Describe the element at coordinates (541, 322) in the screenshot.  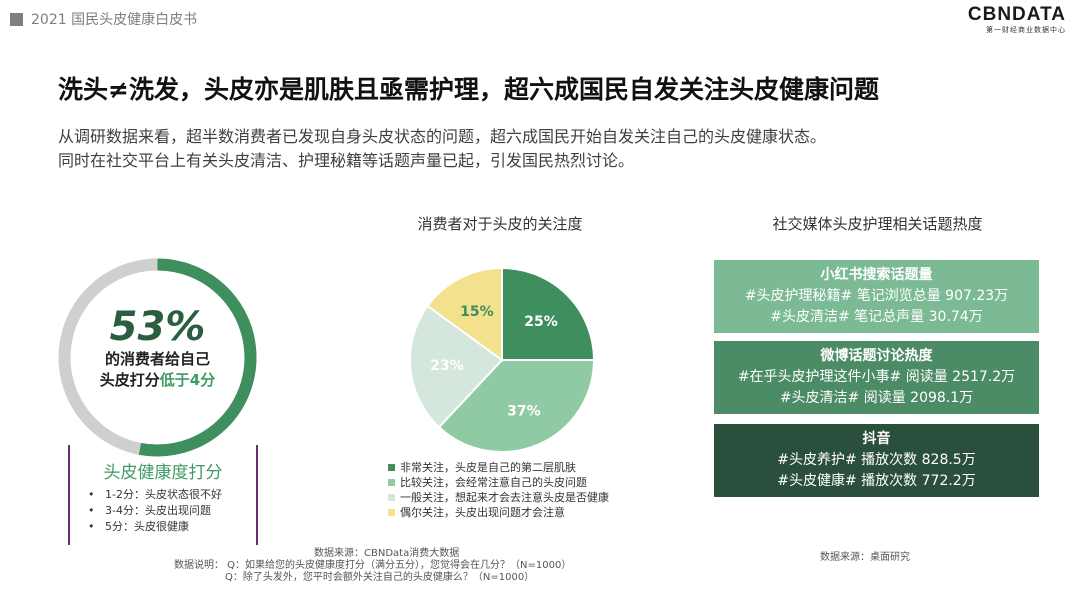
I see `pie-slice-label-0: 25%` at that location.